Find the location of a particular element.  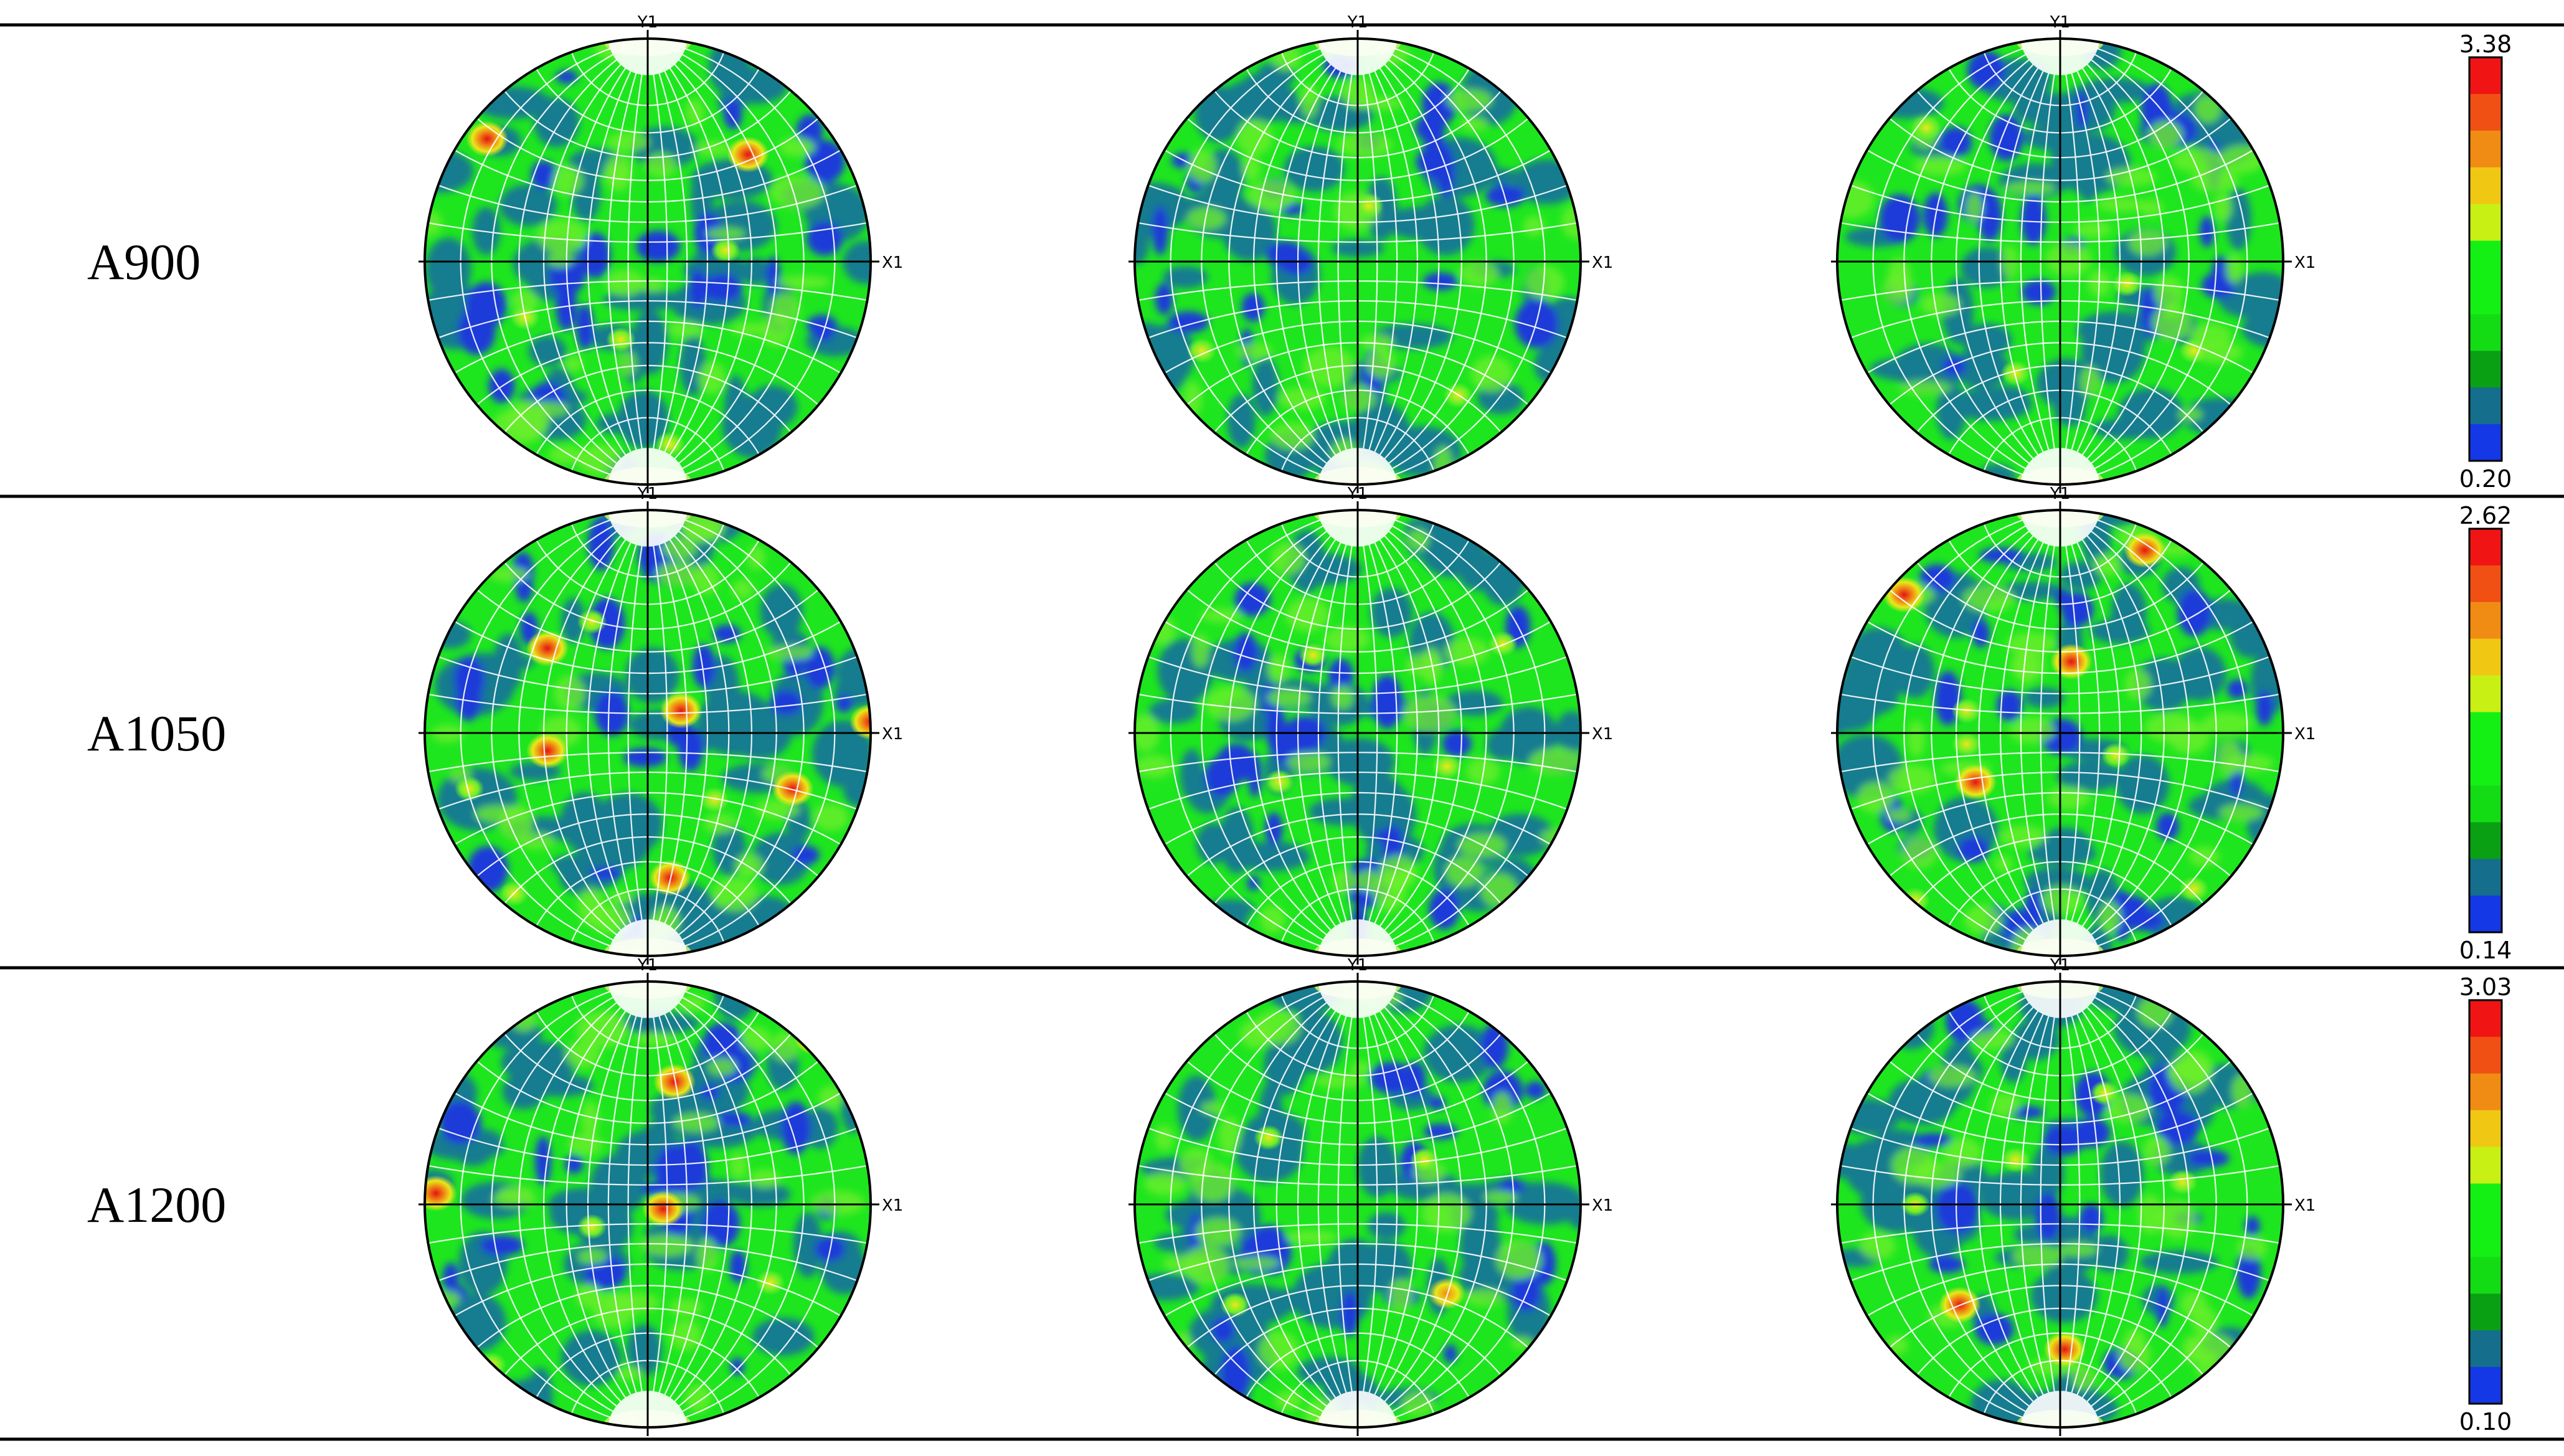

colorbar-frame is located at coordinates (2485, 259).